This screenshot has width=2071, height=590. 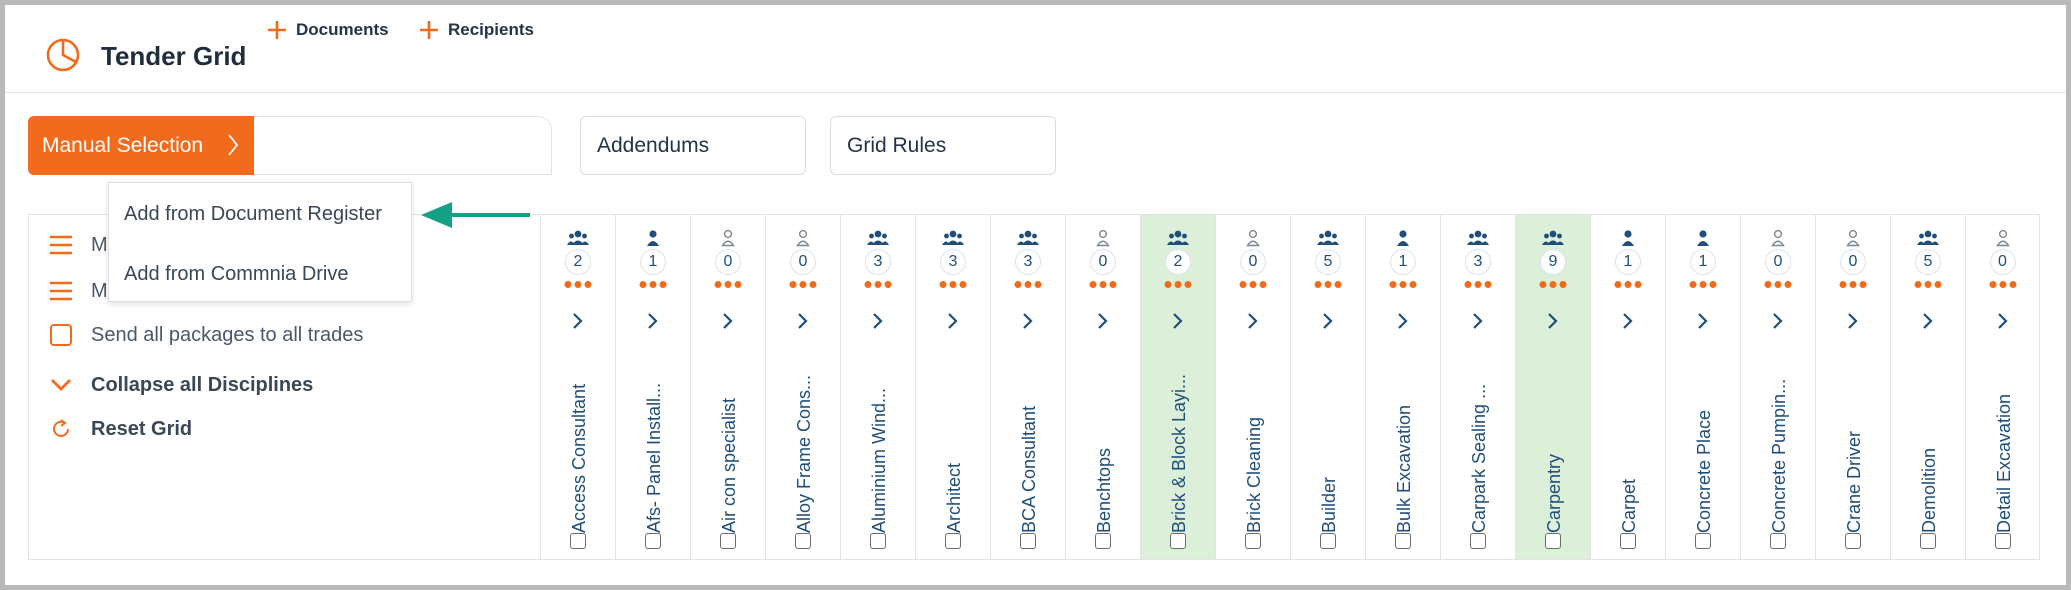 I want to click on menu-item-document-register: Add from Document Register, so click(x=253, y=214).